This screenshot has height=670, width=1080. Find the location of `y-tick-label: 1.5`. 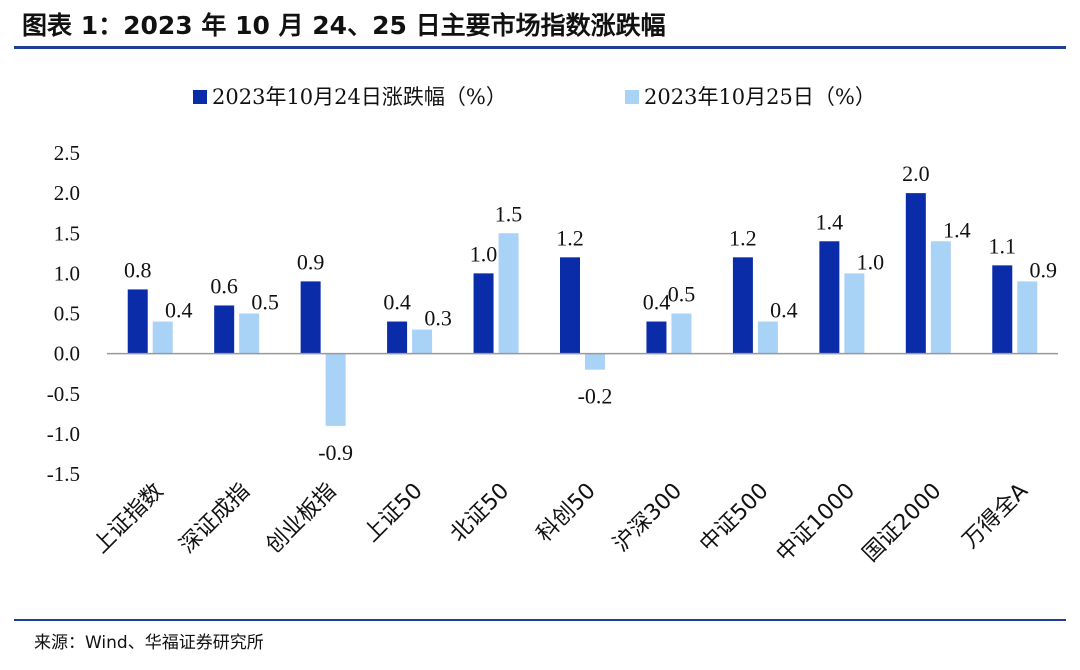

y-tick-label: 1.5 is located at coordinates (67, 233).